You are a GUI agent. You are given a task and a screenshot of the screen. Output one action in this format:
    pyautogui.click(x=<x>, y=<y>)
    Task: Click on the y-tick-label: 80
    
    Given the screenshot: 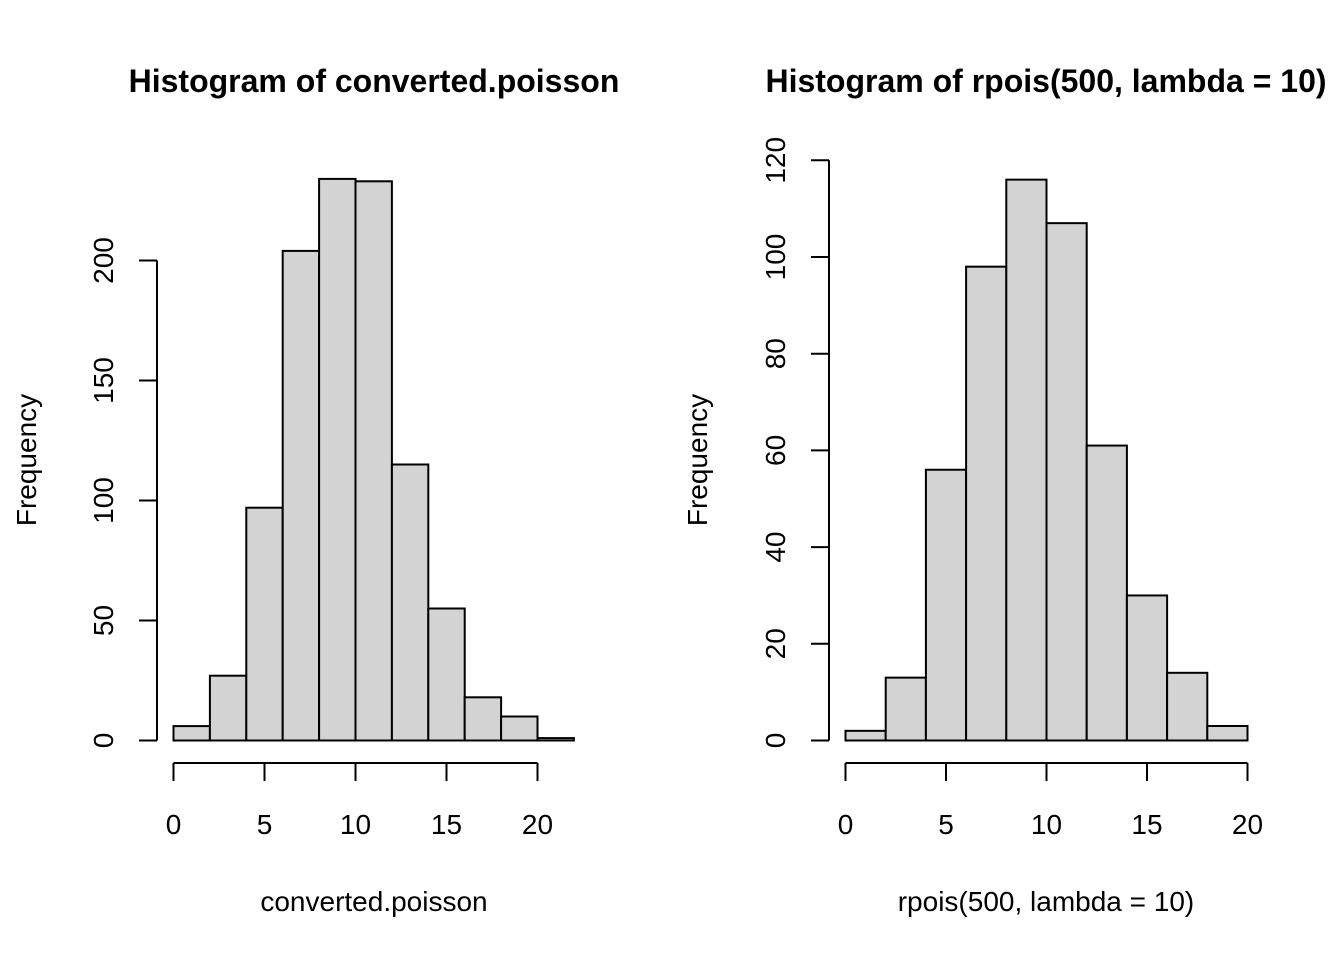 What is the action you would take?
    pyautogui.click(x=775, y=353)
    